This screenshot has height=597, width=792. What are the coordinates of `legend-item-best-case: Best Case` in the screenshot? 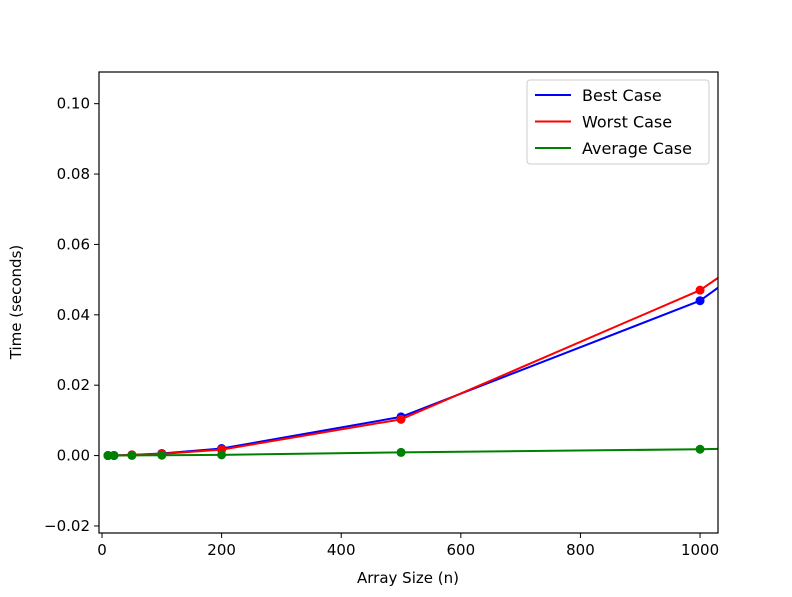 It's located at (598, 95).